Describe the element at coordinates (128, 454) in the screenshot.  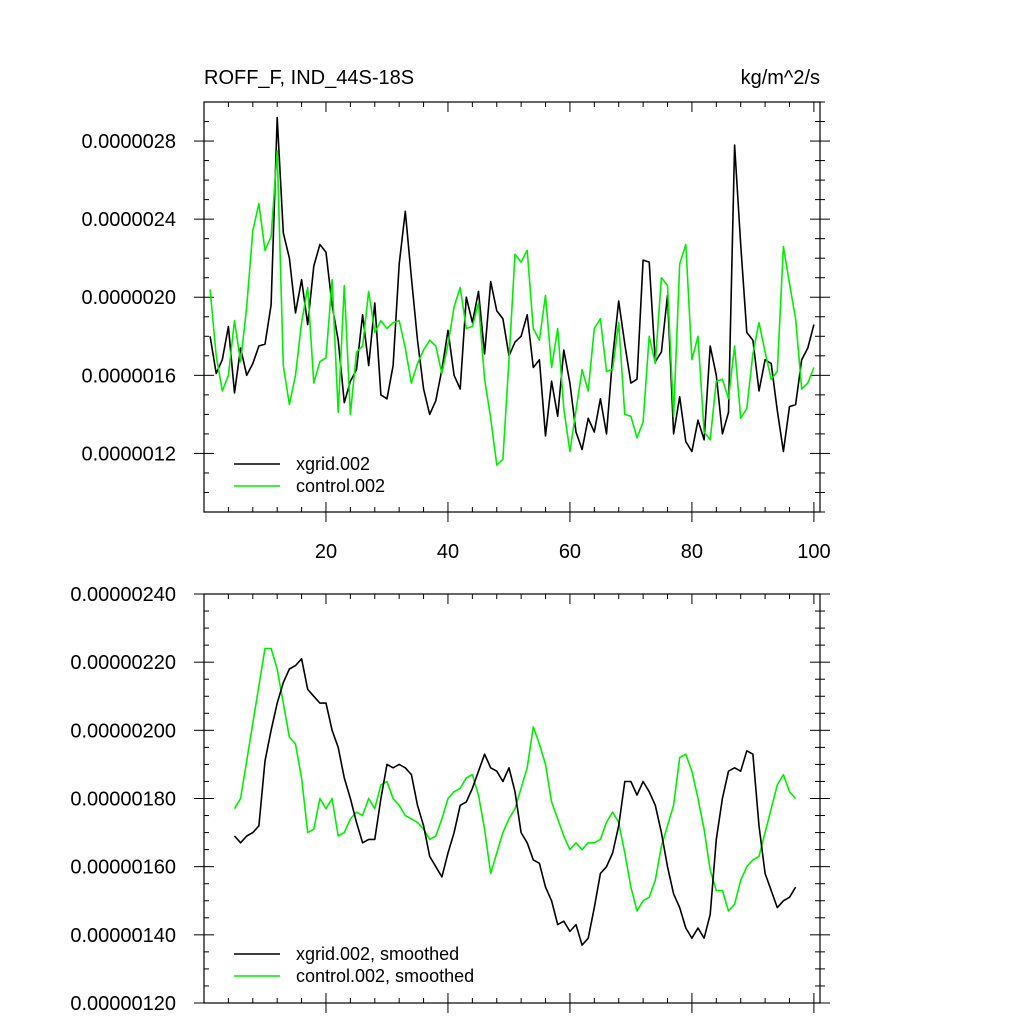
I see `y-tick-label: 0.0000012` at that location.